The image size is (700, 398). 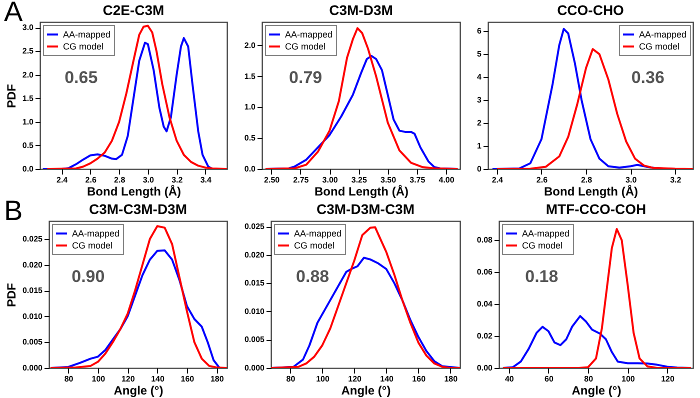 What do you see at coordinates (479, 54) in the screenshot?
I see `y-tick-label: 5` at bounding box center [479, 54].